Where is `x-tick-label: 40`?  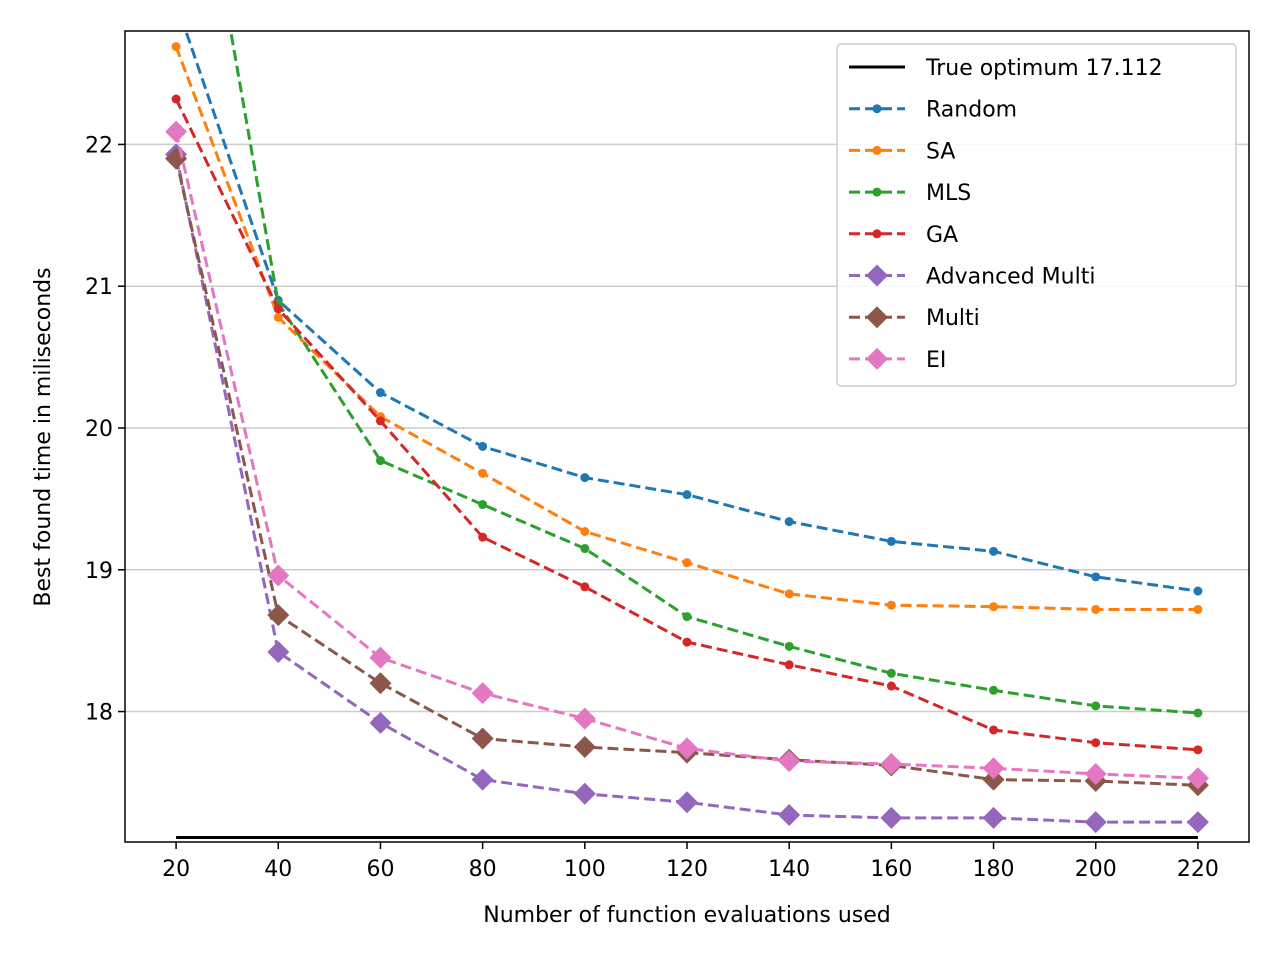
x-tick-label: 40 is located at coordinates (278, 869).